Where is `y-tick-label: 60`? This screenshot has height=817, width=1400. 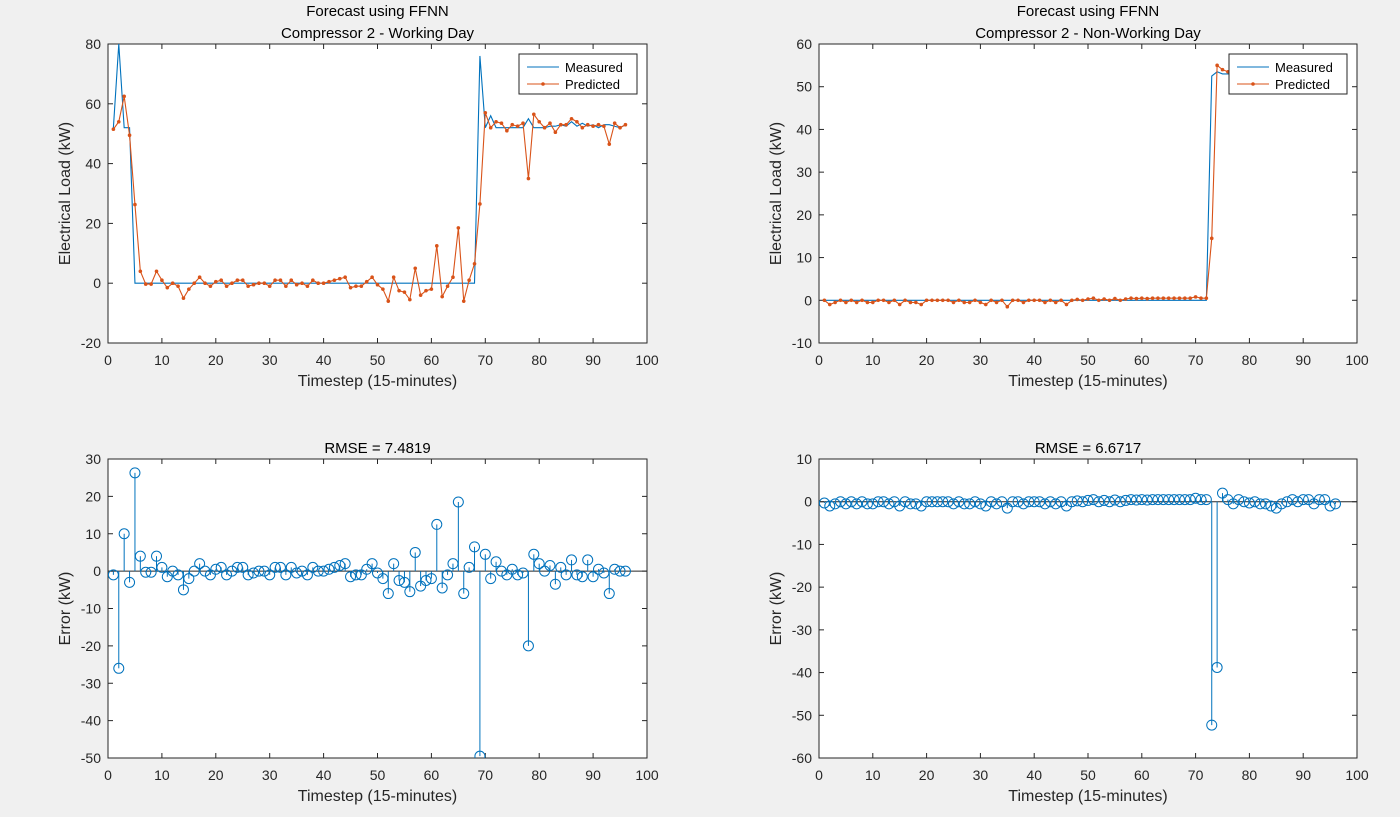
y-tick-label: 60 is located at coordinates (93, 104).